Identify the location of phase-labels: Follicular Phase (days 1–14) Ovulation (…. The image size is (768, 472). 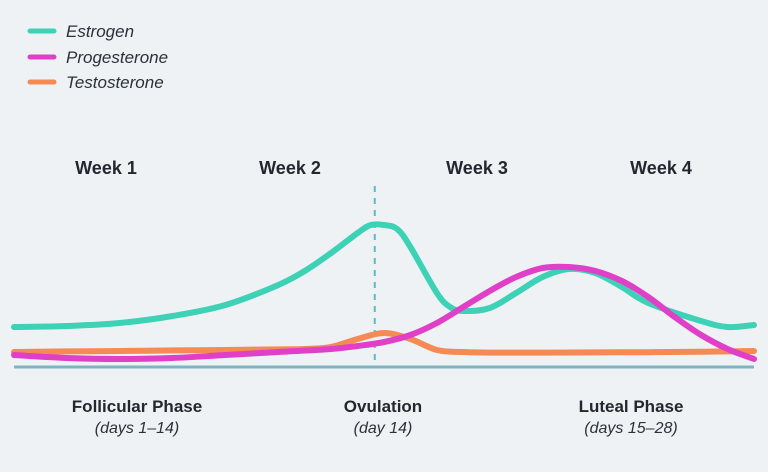
(378, 417).